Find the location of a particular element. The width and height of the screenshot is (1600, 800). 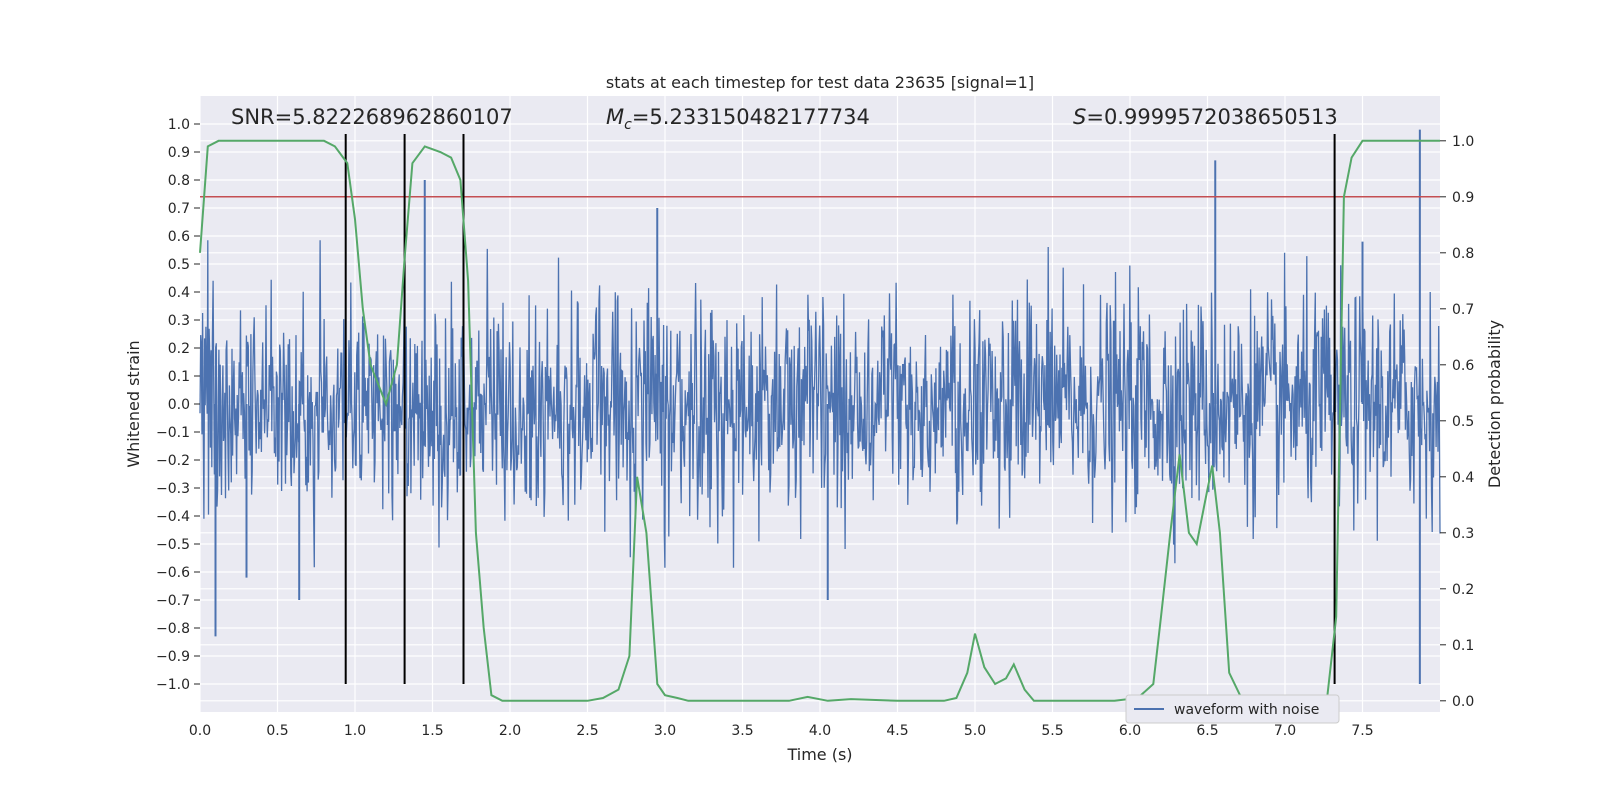

y-tick-label: 0.4 is located at coordinates (179, 293).